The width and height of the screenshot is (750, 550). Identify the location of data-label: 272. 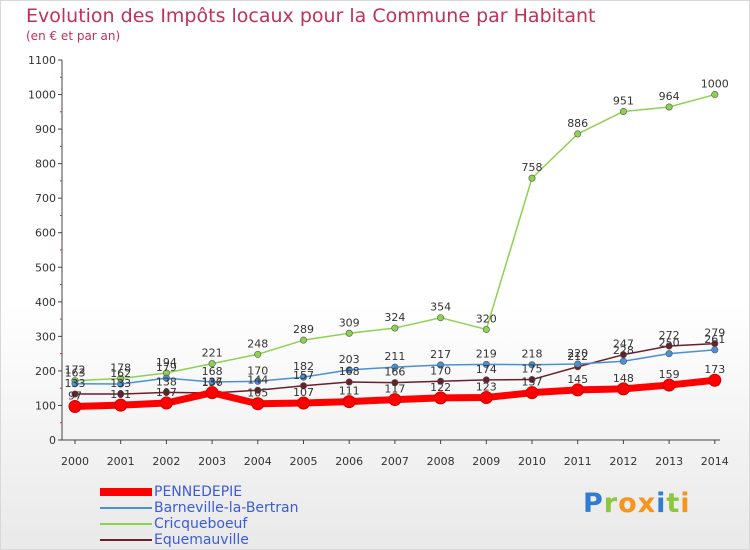
(669, 335).